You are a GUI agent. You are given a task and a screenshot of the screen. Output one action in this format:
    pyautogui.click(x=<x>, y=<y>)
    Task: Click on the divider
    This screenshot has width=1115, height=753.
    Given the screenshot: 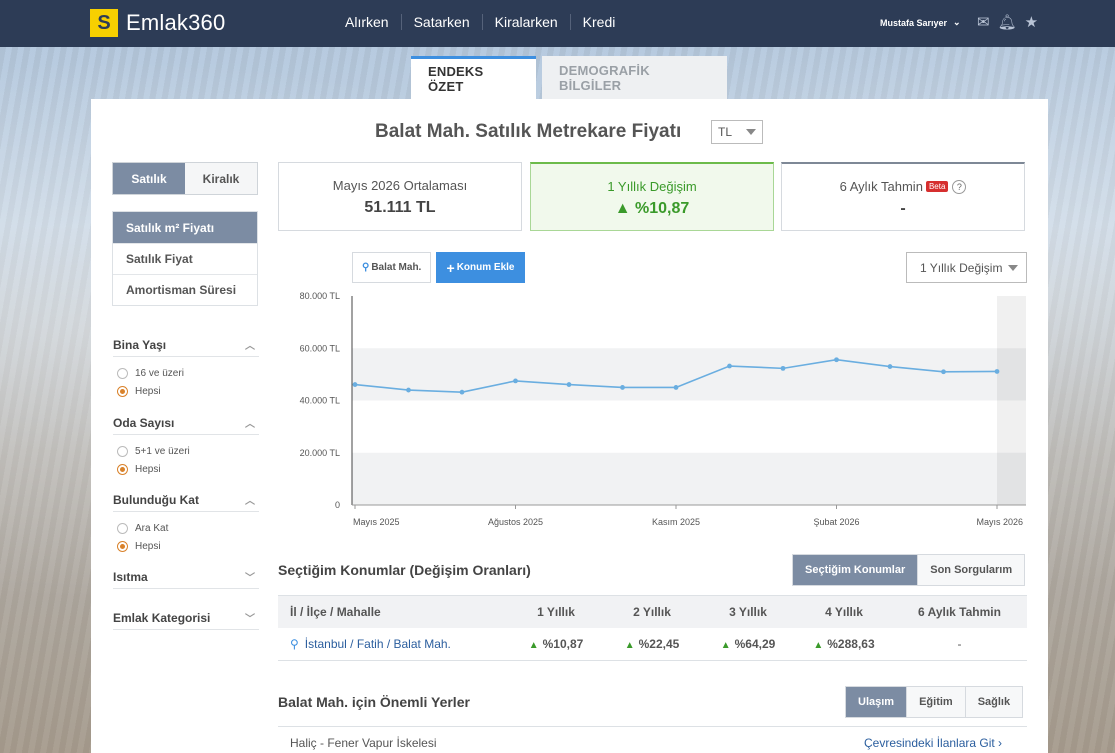 What is the action you would take?
    pyautogui.click(x=652, y=726)
    